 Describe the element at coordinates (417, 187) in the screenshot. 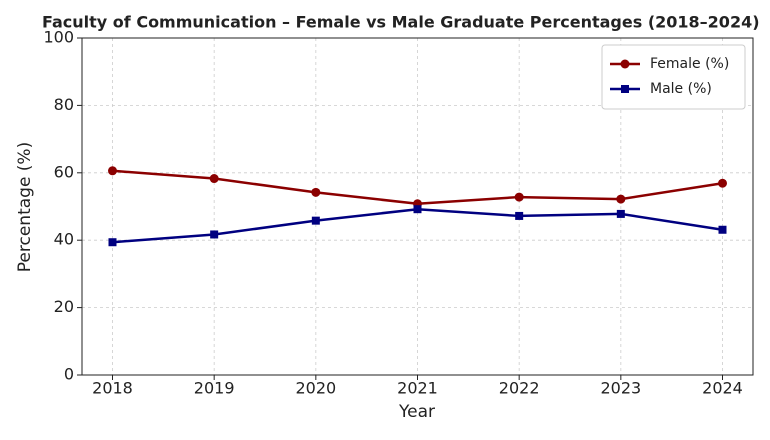

I see `series-line` at that location.